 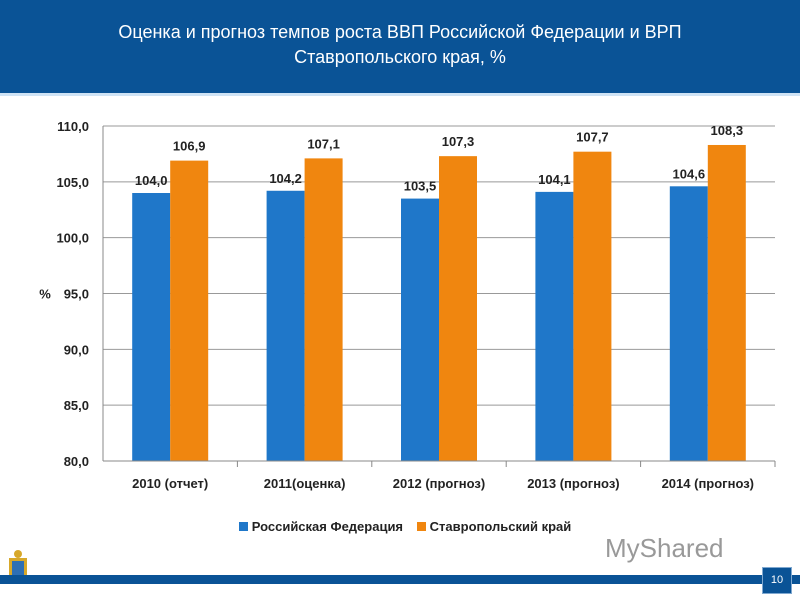 What do you see at coordinates (243, 526) in the screenshot?
I see `legend-swatch-rf` at bounding box center [243, 526].